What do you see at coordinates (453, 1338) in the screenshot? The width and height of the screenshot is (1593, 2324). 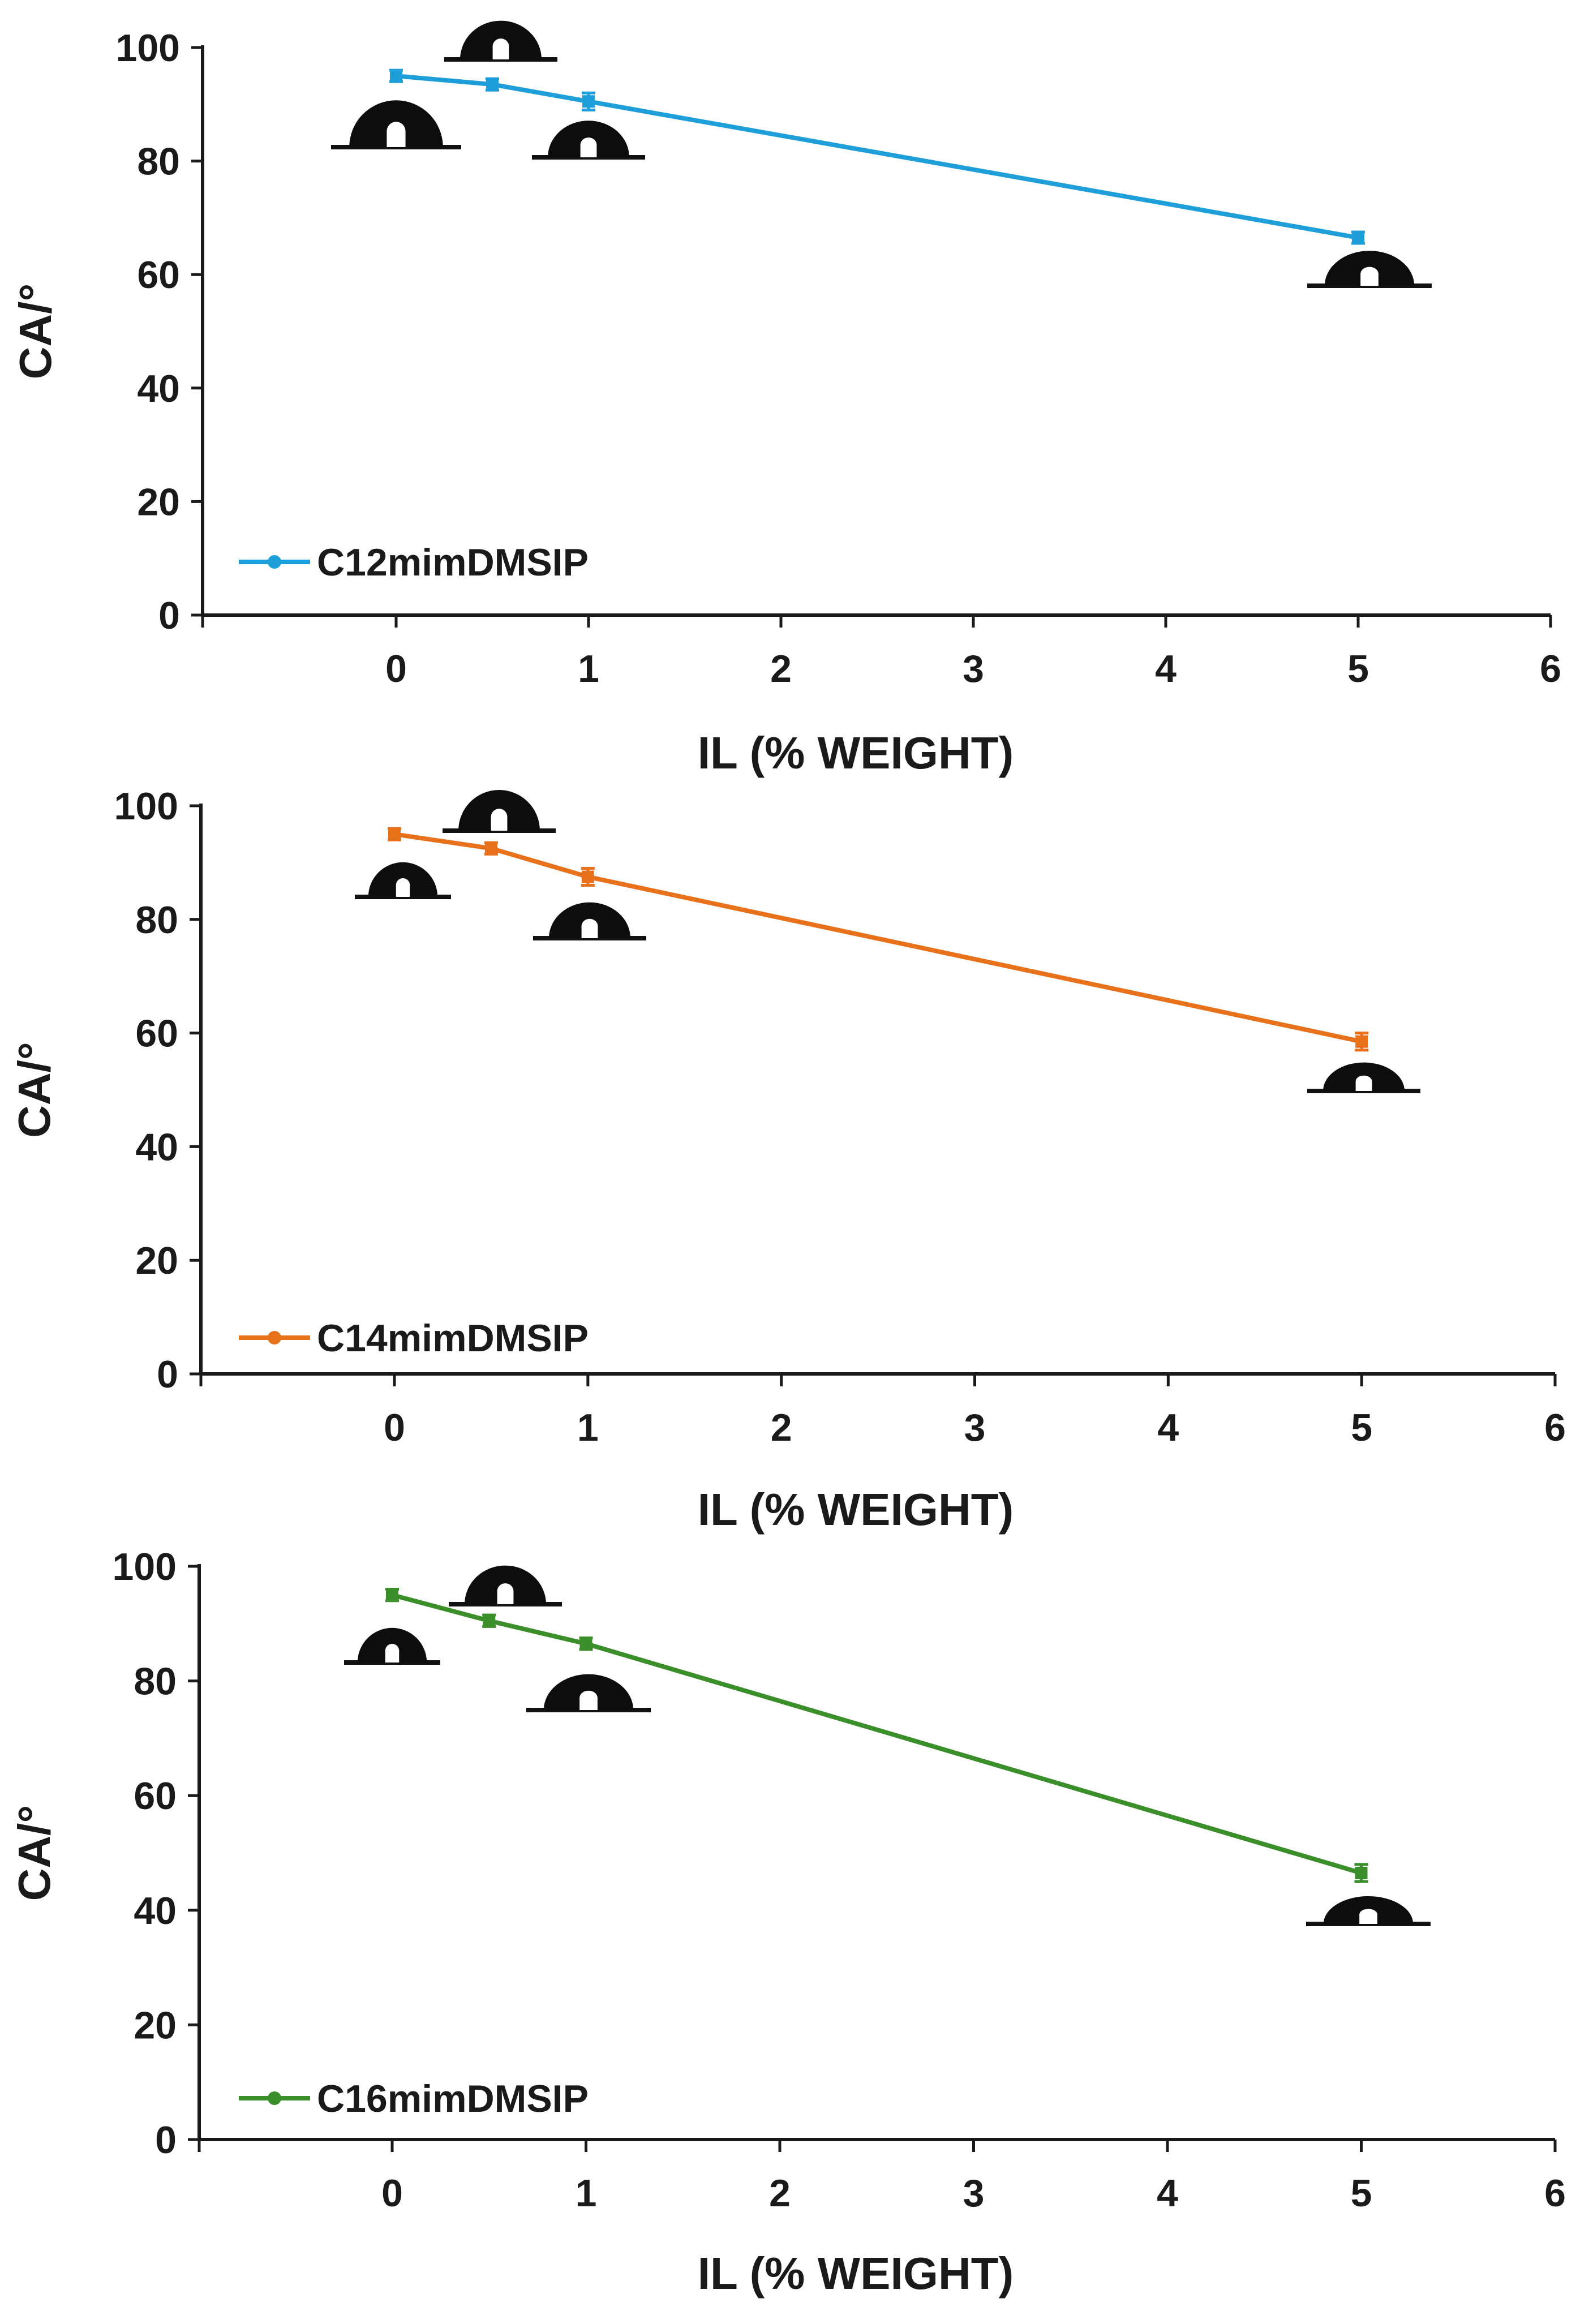 I see `legend-label: C14mimDMSIP` at bounding box center [453, 1338].